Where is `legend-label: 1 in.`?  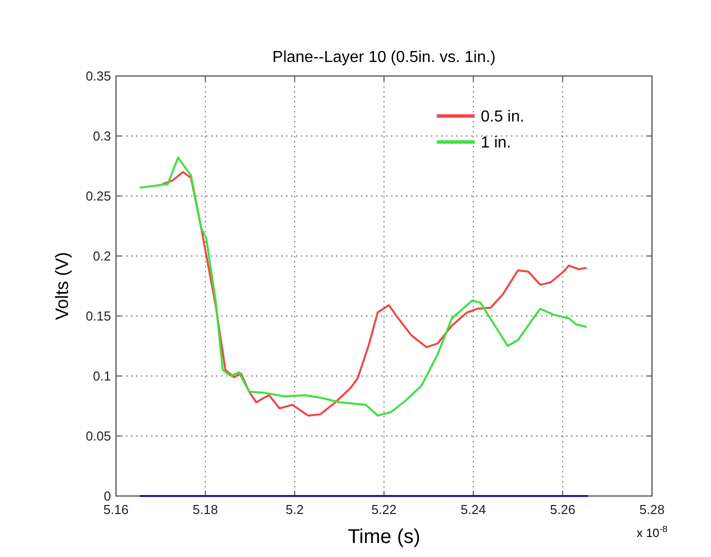
legend-label: 1 in. is located at coordinates (495, 143).